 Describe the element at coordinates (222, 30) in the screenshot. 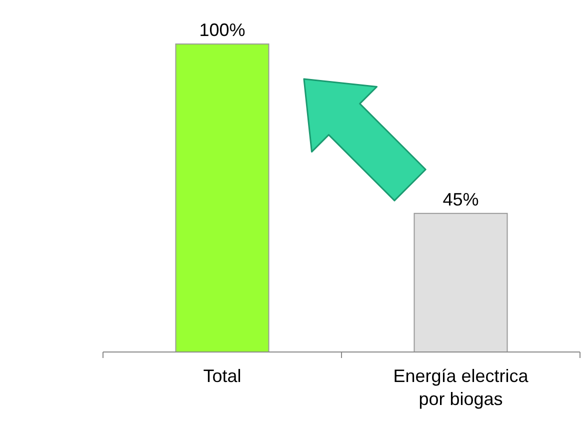

I see `data-label: 100%` at that location.